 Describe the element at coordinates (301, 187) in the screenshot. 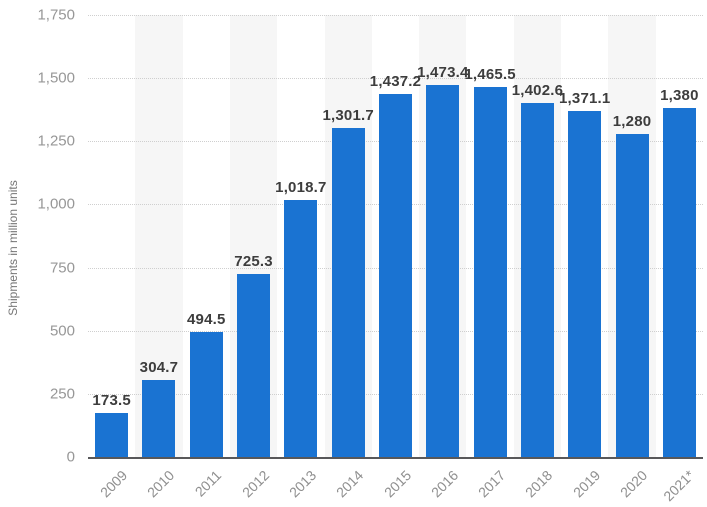

I see `bar-value-label: 1,018.7` at that location.